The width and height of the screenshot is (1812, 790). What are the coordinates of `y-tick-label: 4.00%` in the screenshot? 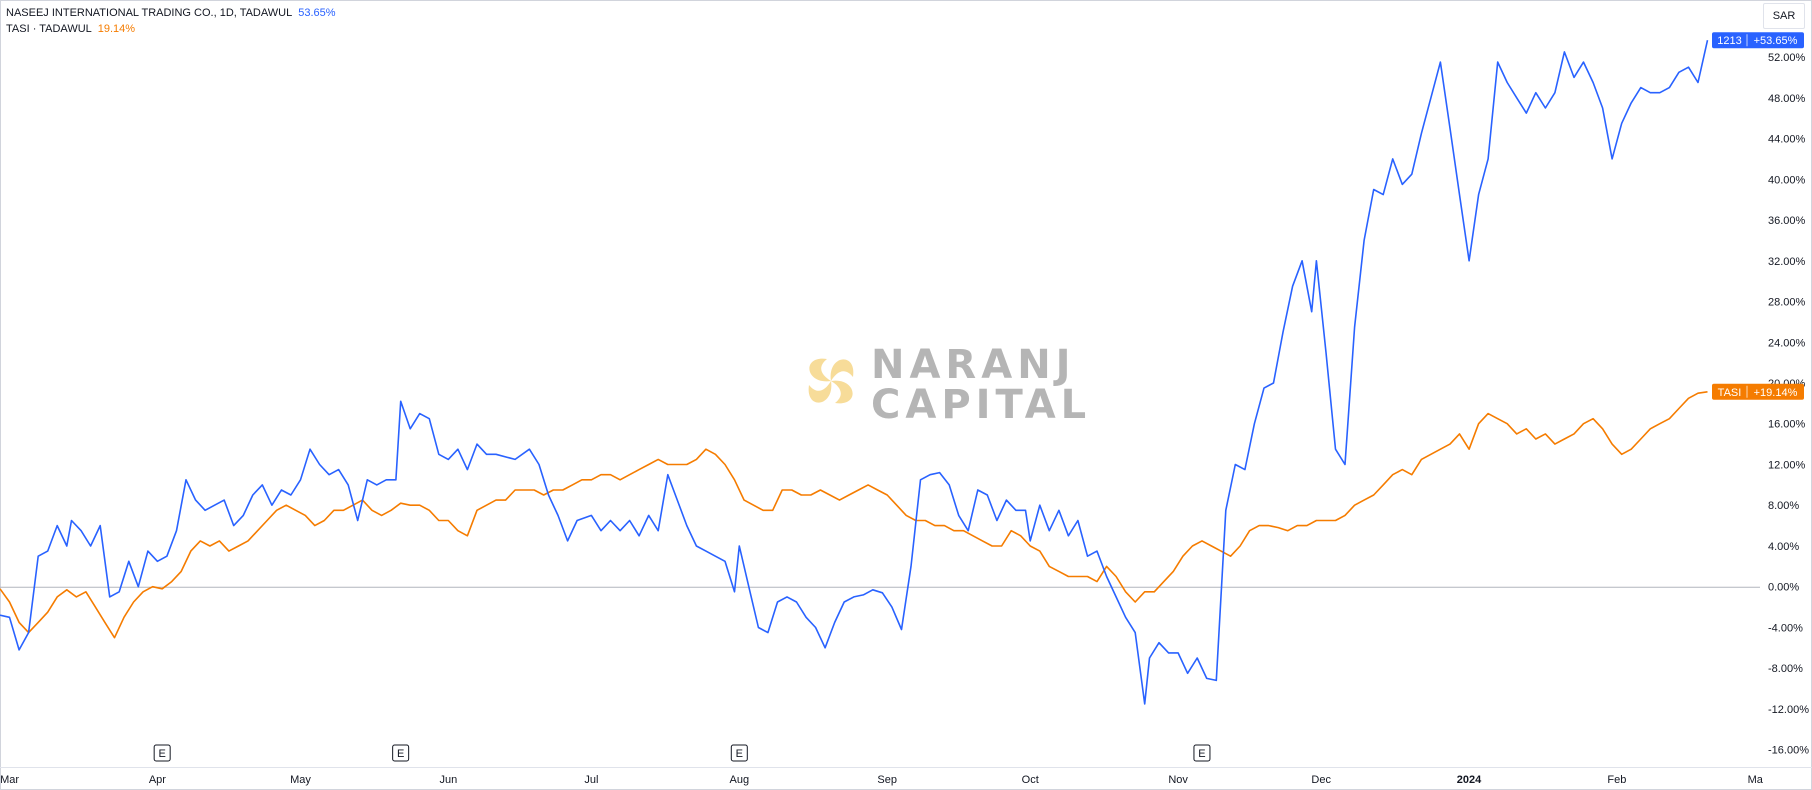 It's located at (1783, 547).